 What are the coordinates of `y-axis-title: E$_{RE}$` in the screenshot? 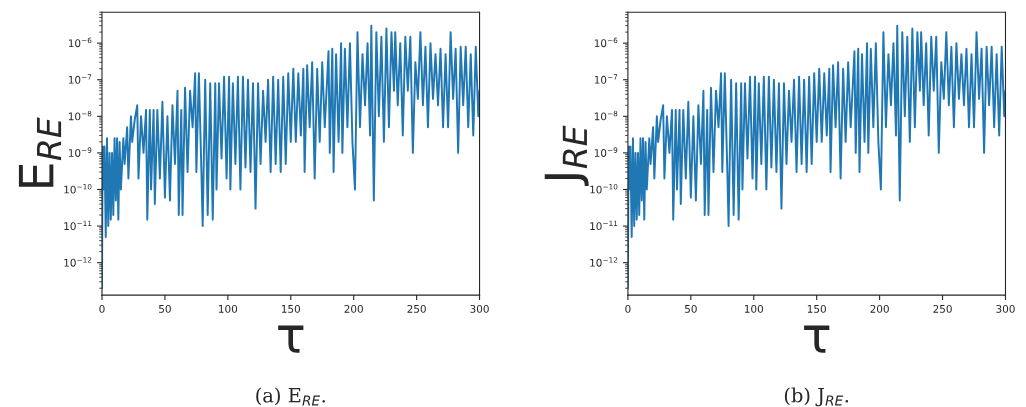 It's located at (40, 152).